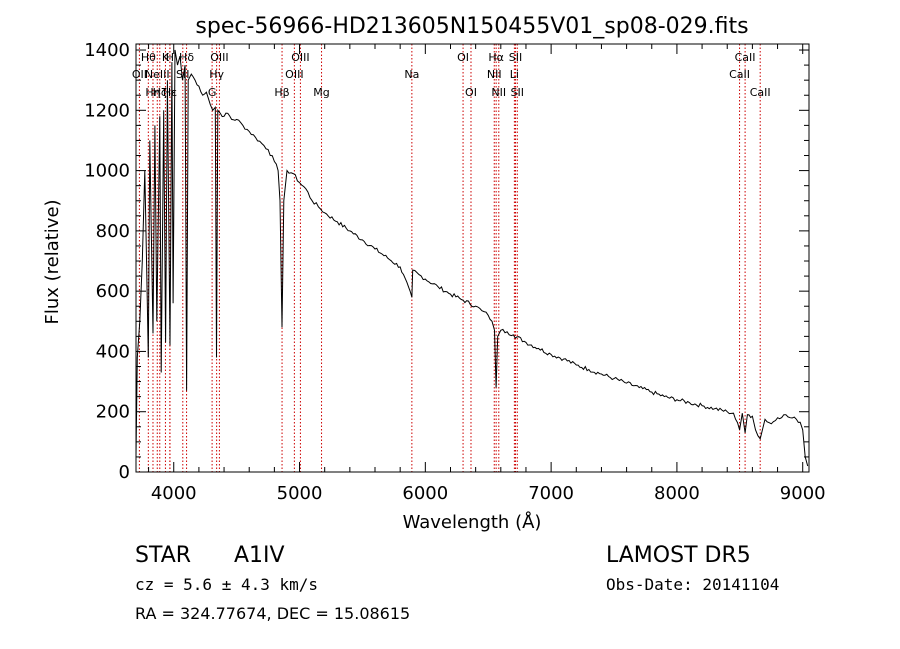 The height and width of the screenshot is (649, 900). What do you see at coordinates (52, 261) in the screenshot?
I see `y-axis-label: Flux (relative)` at bounding box center [52, 261].